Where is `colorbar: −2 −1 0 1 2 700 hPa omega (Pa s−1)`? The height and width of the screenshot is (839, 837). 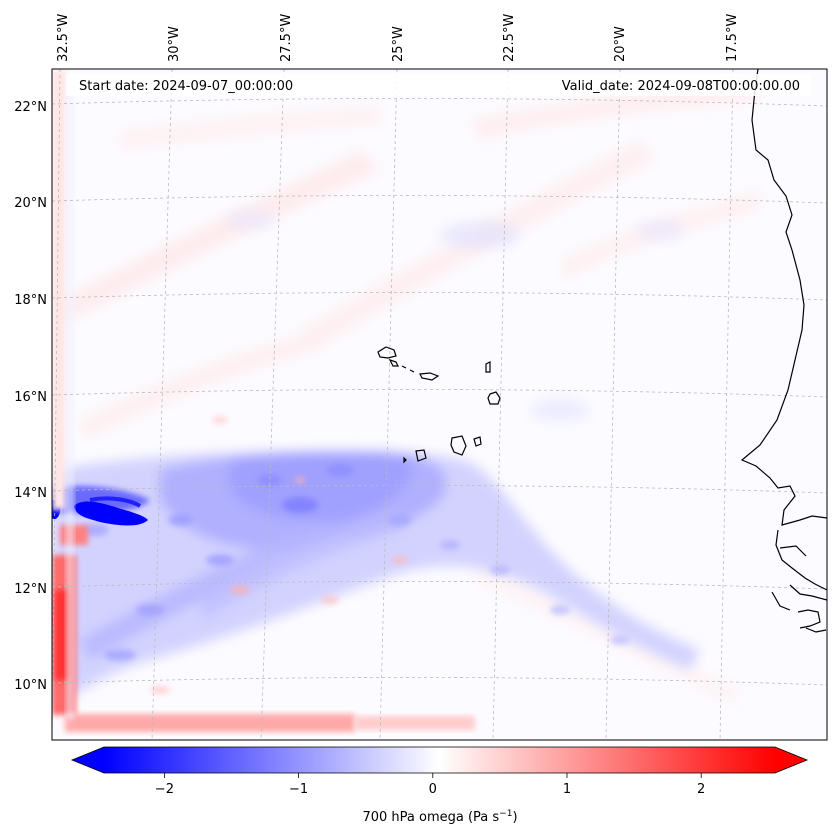 colorbar: −2 −1 0 1 2 700 hPa omega (Pa s−1) is located at coordinates (439, 785).